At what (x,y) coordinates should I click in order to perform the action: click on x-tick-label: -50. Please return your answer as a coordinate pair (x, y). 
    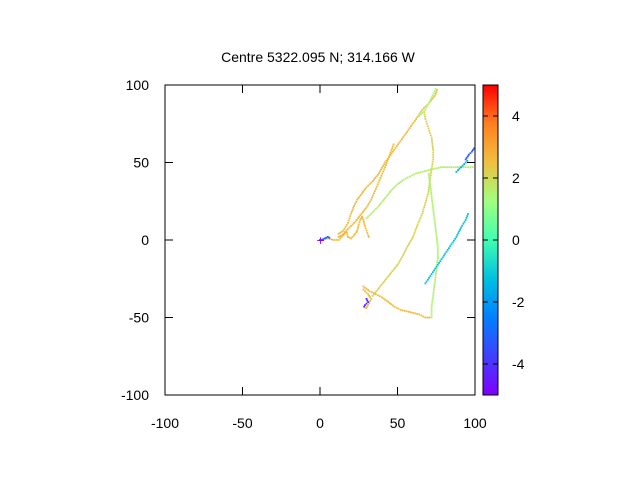
    Looking at the image, I should click on (242, 423).